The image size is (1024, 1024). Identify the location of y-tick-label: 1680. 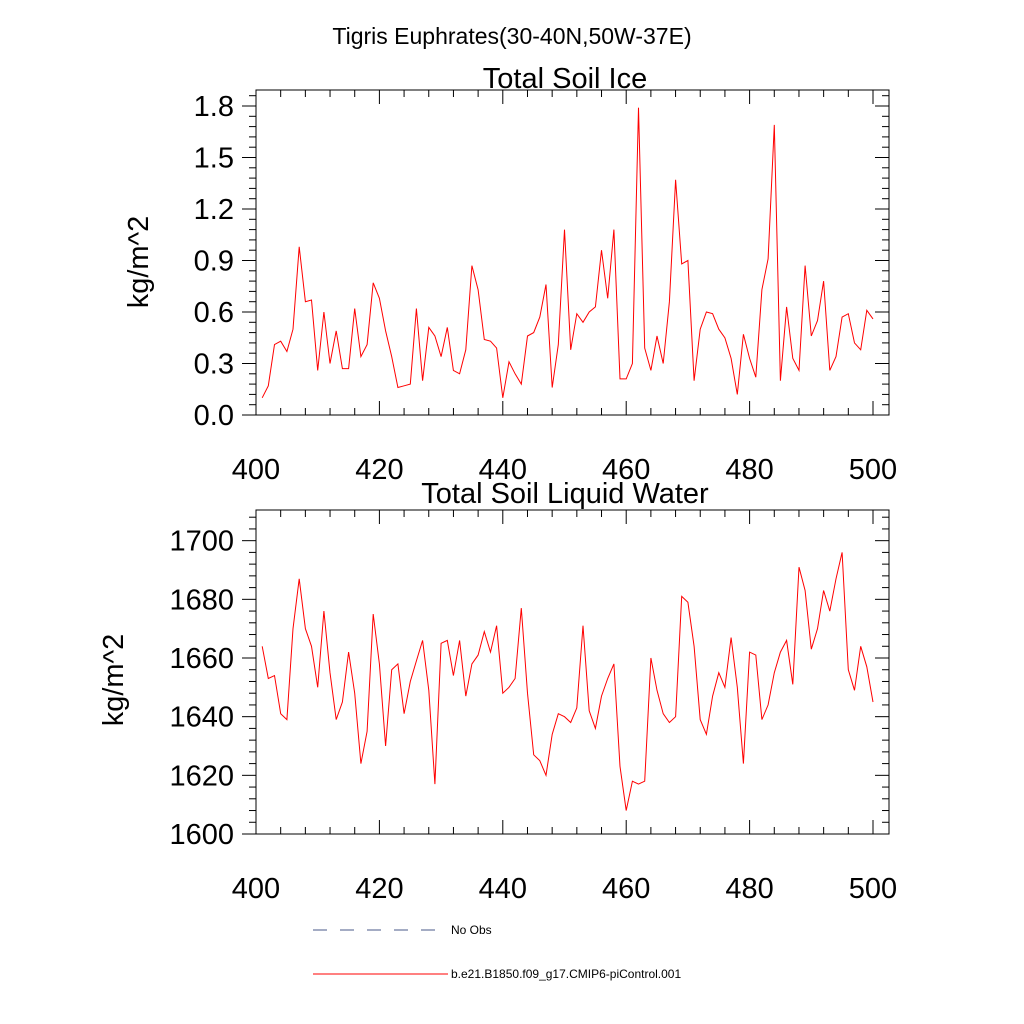
(201, 600).